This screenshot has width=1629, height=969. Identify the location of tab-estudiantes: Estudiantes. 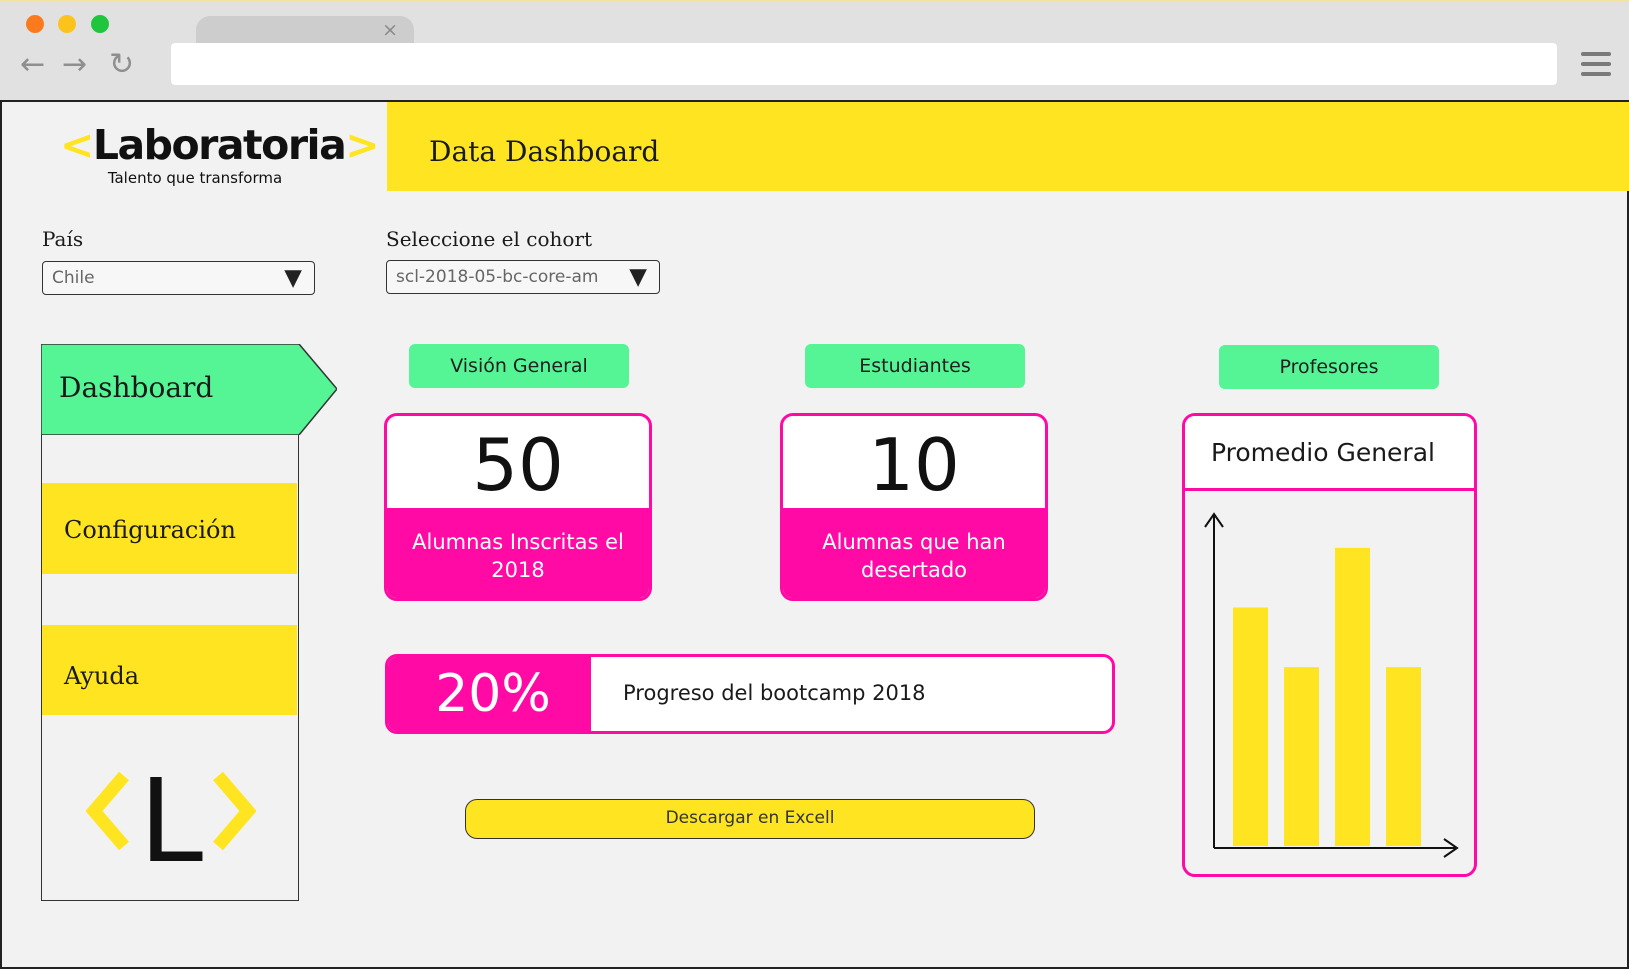
(915, 366).